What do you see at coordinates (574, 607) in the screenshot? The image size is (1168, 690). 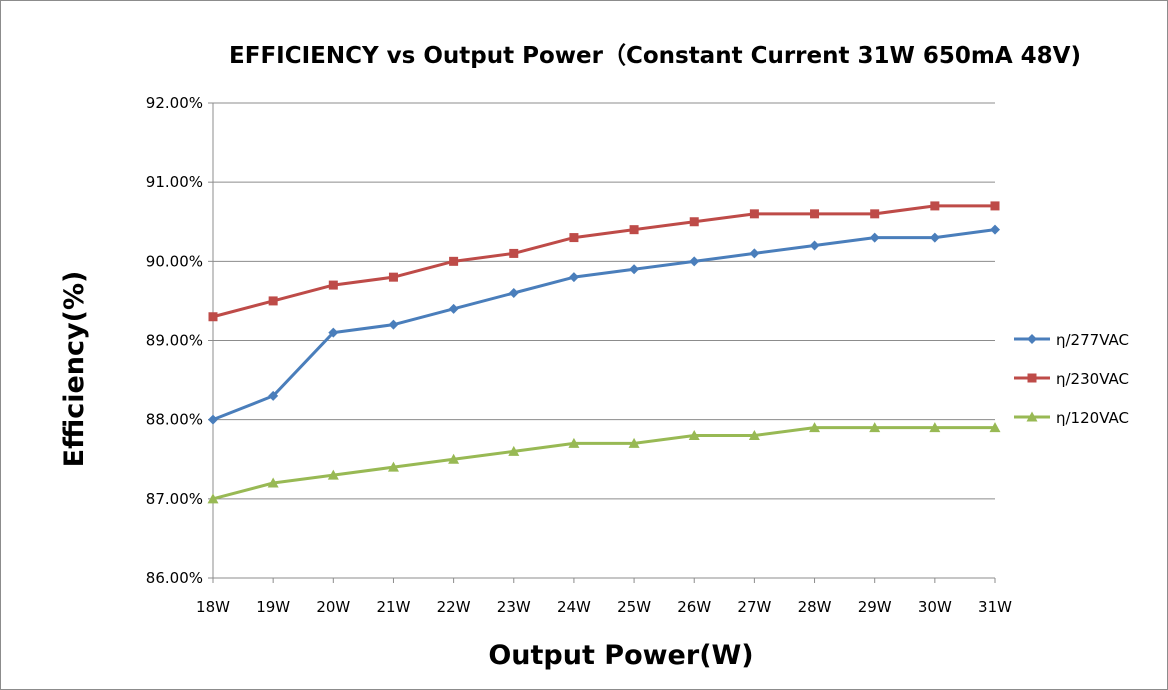 I see `x-tick-label: 24W` at bounding box center [574, 607].